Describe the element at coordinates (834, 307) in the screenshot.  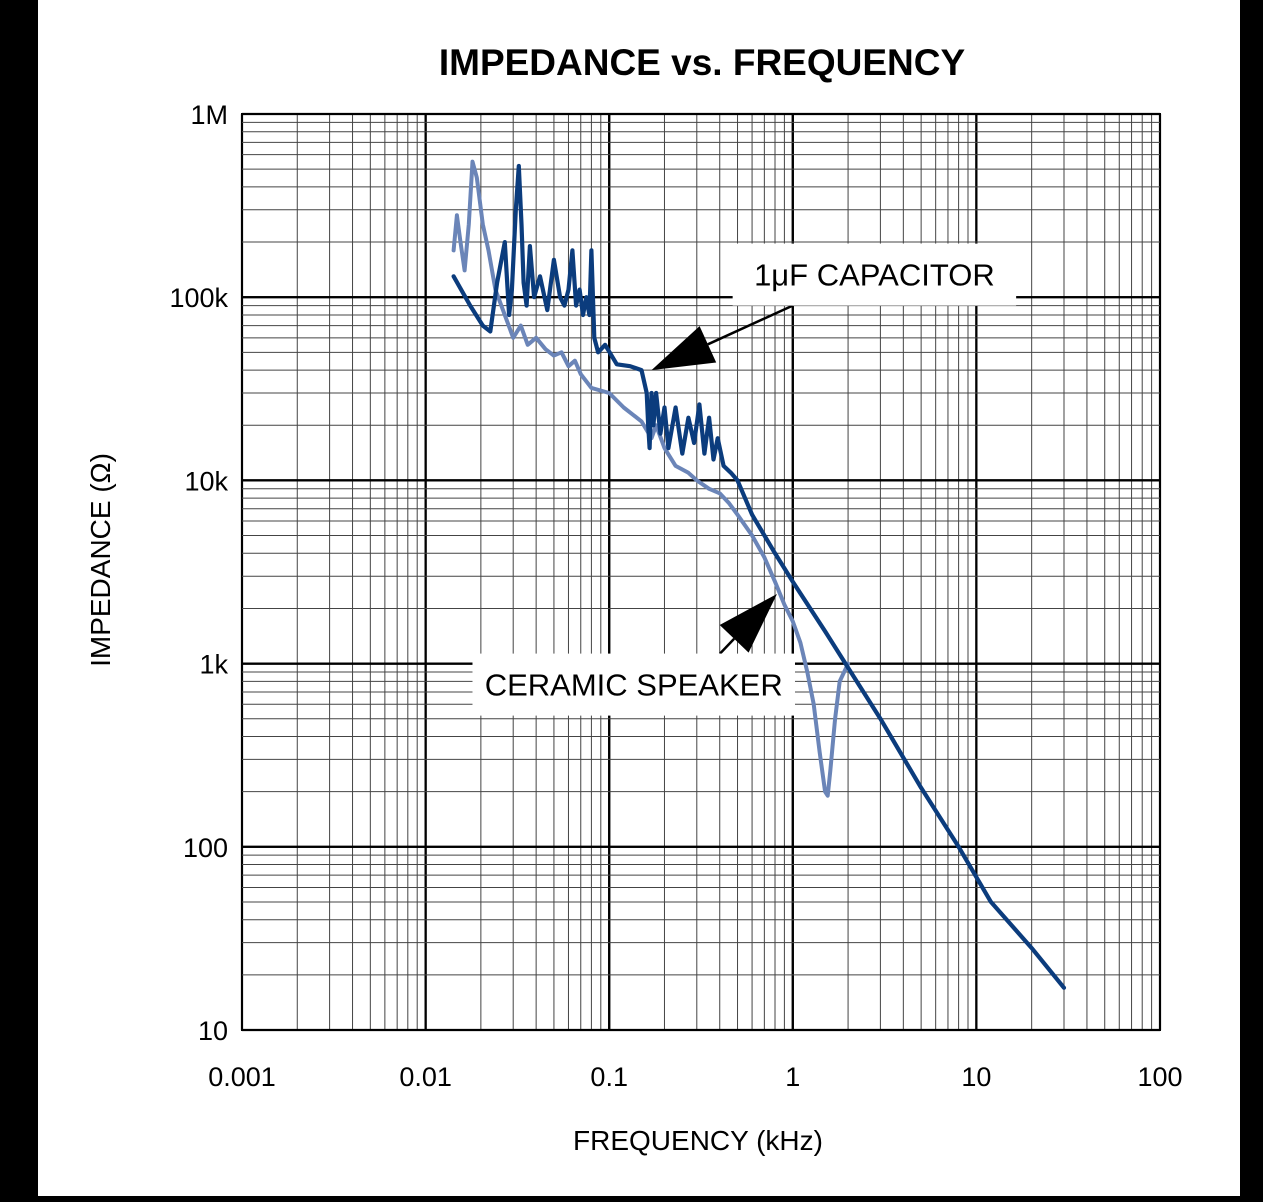
I see `annotation-capacitor: 1μF CAPACITOR` at that location.